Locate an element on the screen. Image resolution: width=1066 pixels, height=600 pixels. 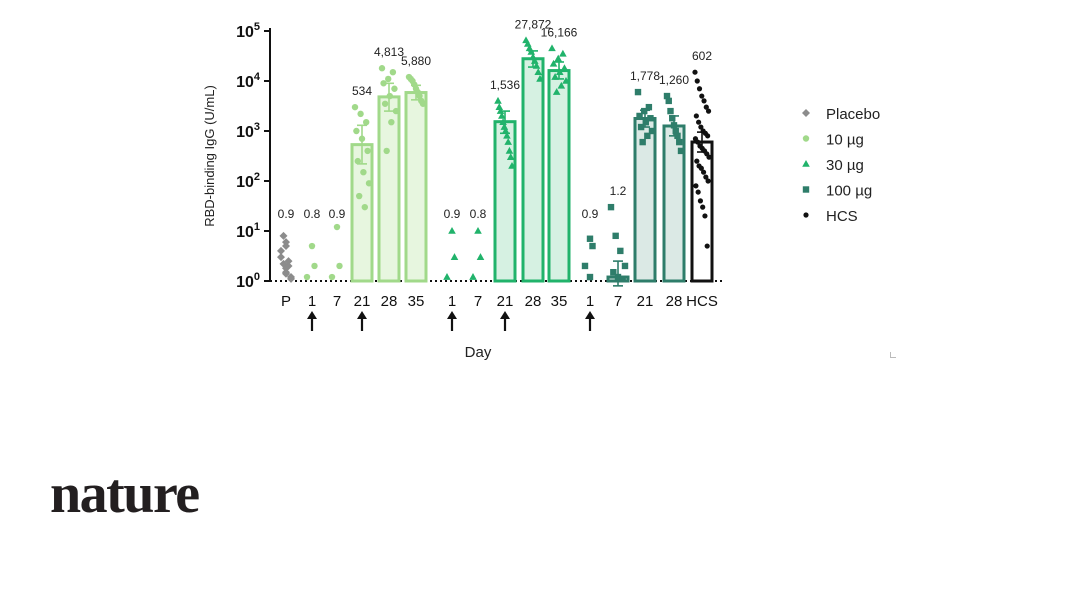
gmt-label: 1.2 is located at coordinates (618, 191).